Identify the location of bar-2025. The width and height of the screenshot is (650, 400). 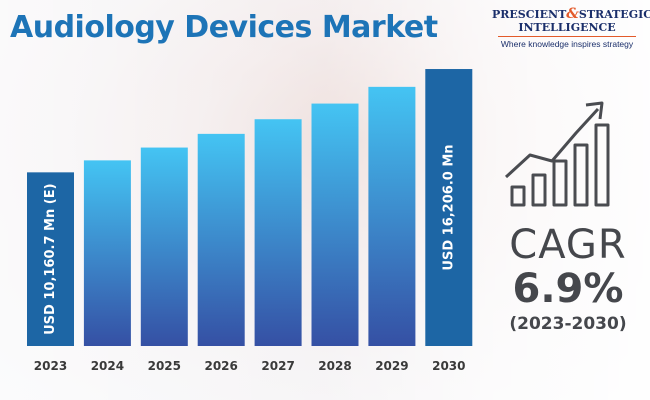
(164, 246).